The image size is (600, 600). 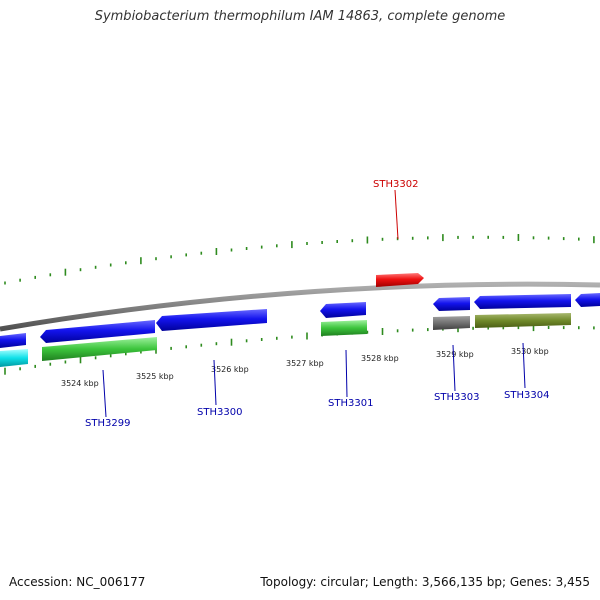 What do you see at coordinates (346, 373) in the screenshot?
I see `leader-line-STH3301` at bounding box center [346, 373].